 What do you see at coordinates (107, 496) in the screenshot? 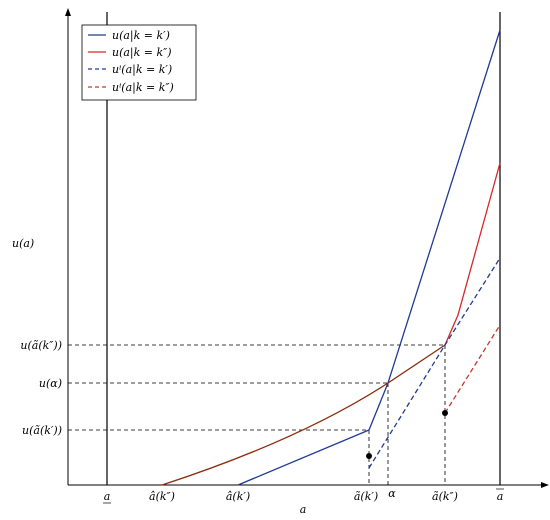
I see `x-tick-a-lower: a` at bounding box center [107, 496].